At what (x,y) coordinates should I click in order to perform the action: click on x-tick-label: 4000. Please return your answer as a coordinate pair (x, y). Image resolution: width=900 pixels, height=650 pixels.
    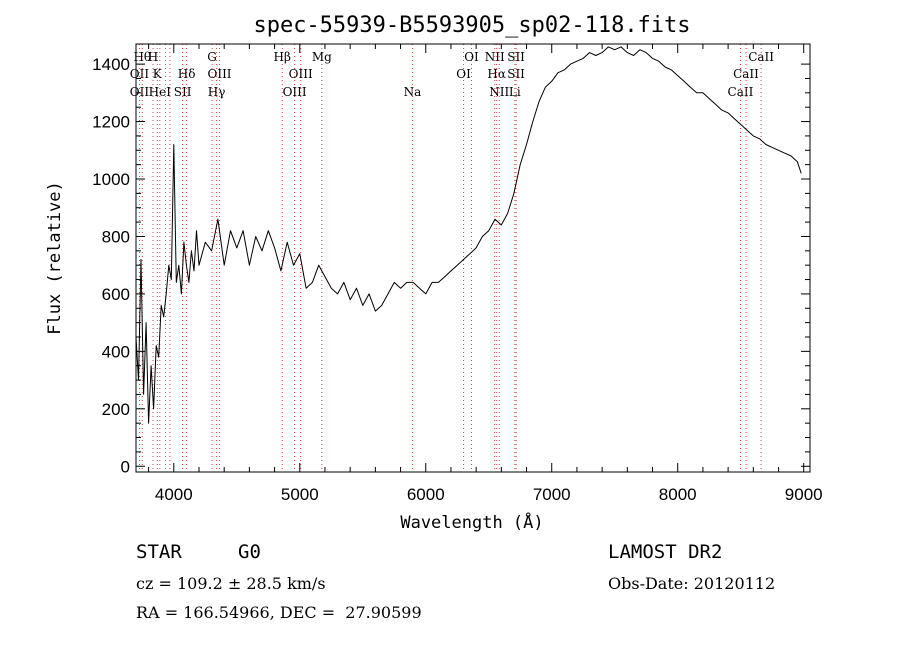
    Looking at the image, I should click on (174, 494).